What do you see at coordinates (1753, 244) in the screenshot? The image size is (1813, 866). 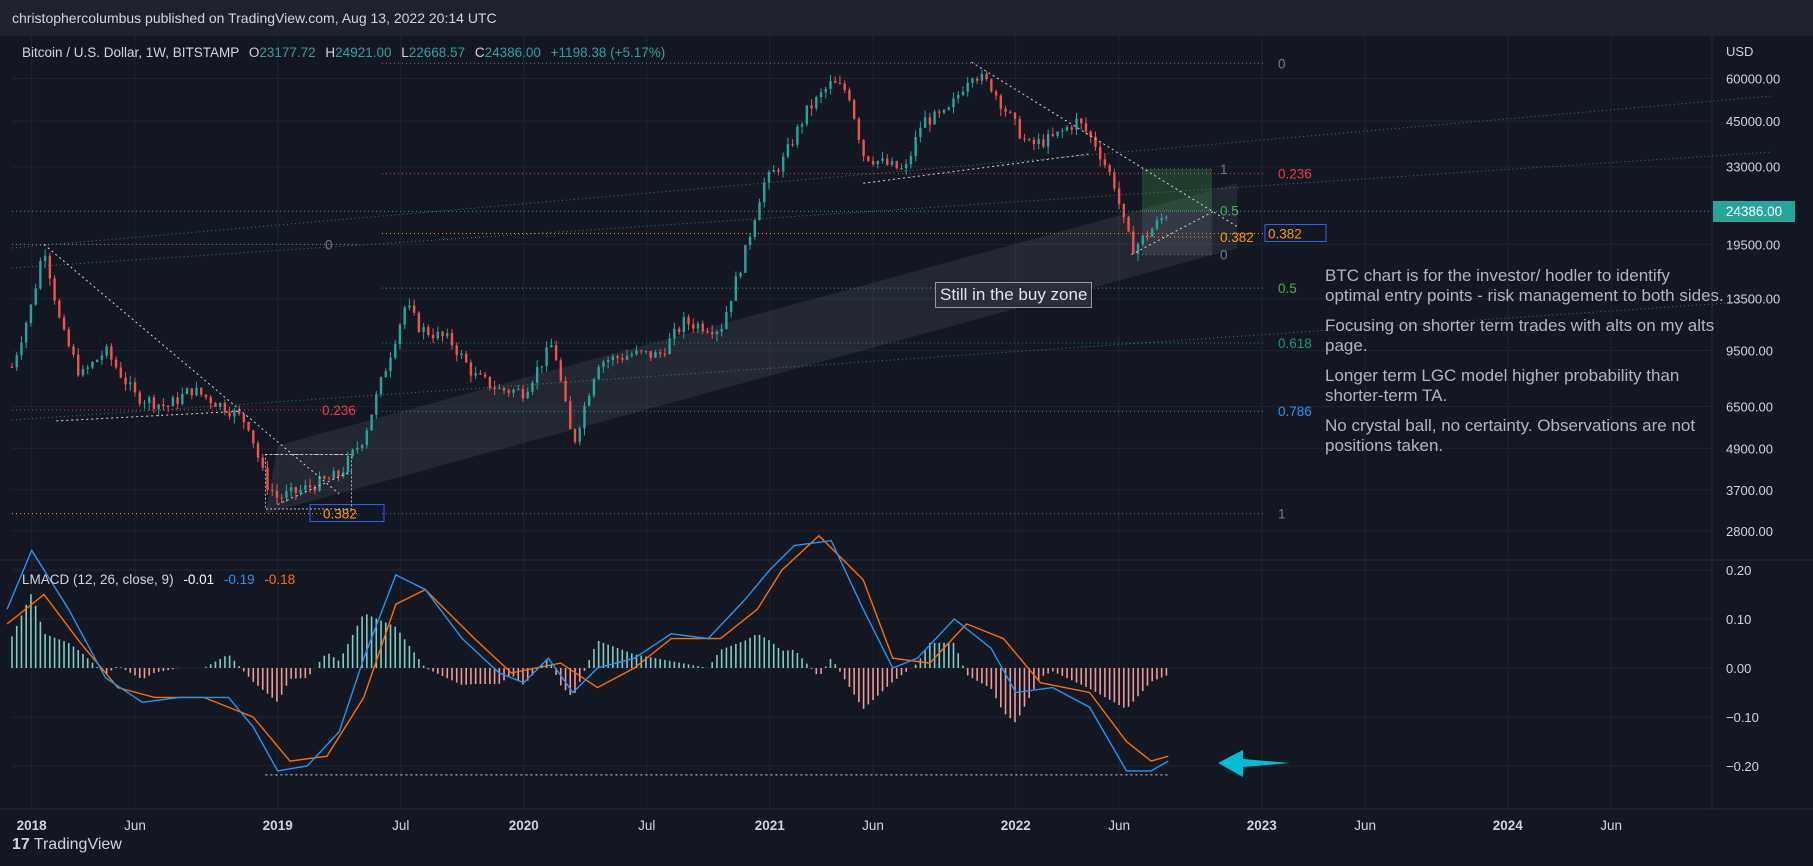 I see `price-tick-label: 19500.00` at bounding box center [1753, 244].